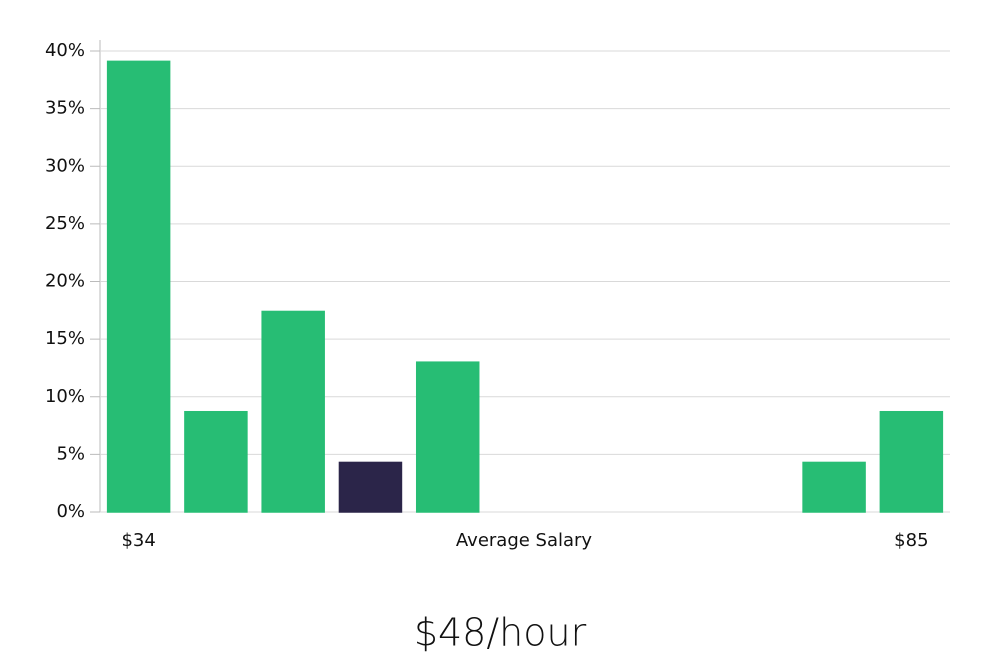 Image resolution: width=1000 pixels, height=660 pixels. What do you see at coordinates (524, 540) in the screenshot?
I see `x-axis-label: Average Salary` at bounding box center [524, 540].